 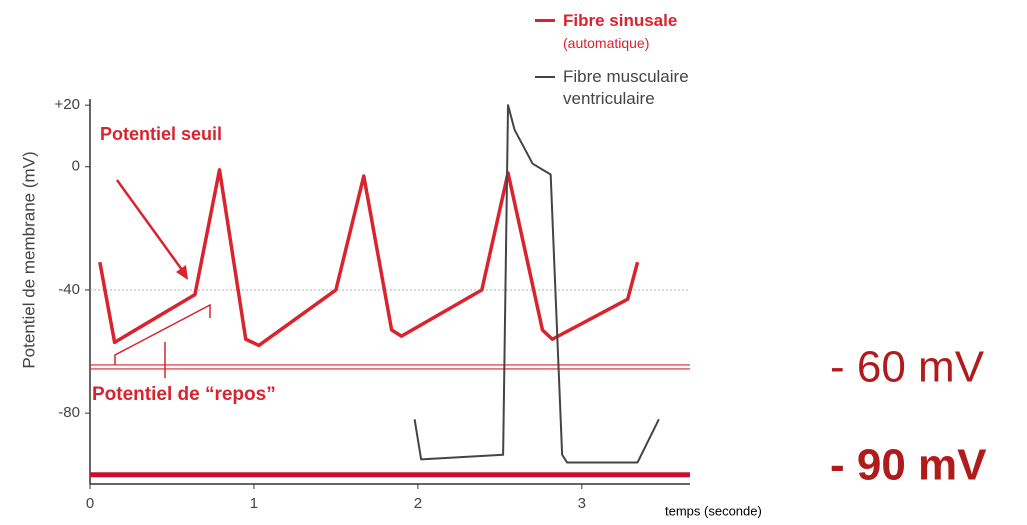 I want to click on x-axis-label: temps (seconde), so click(x=713, y=510).